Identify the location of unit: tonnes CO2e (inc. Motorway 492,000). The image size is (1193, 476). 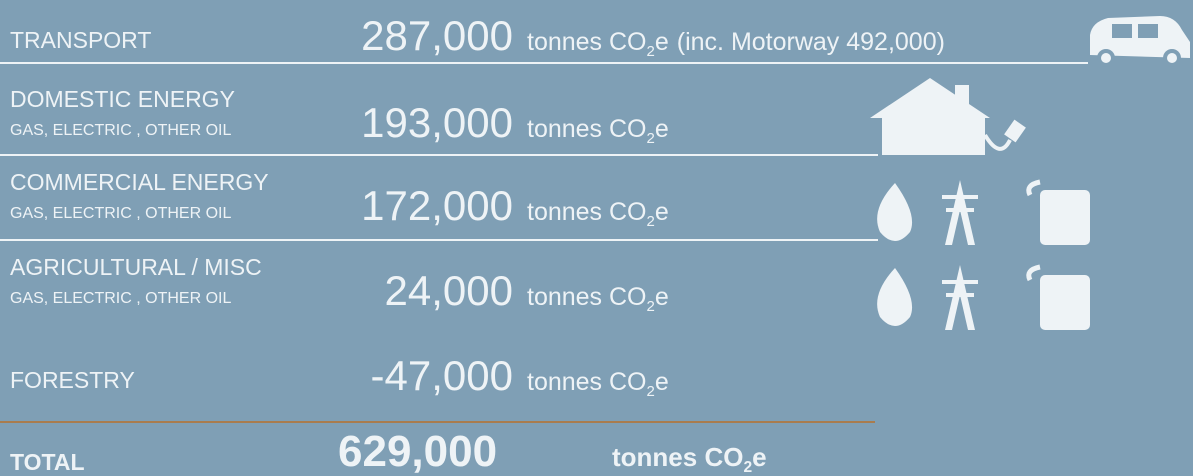
(736, 44).